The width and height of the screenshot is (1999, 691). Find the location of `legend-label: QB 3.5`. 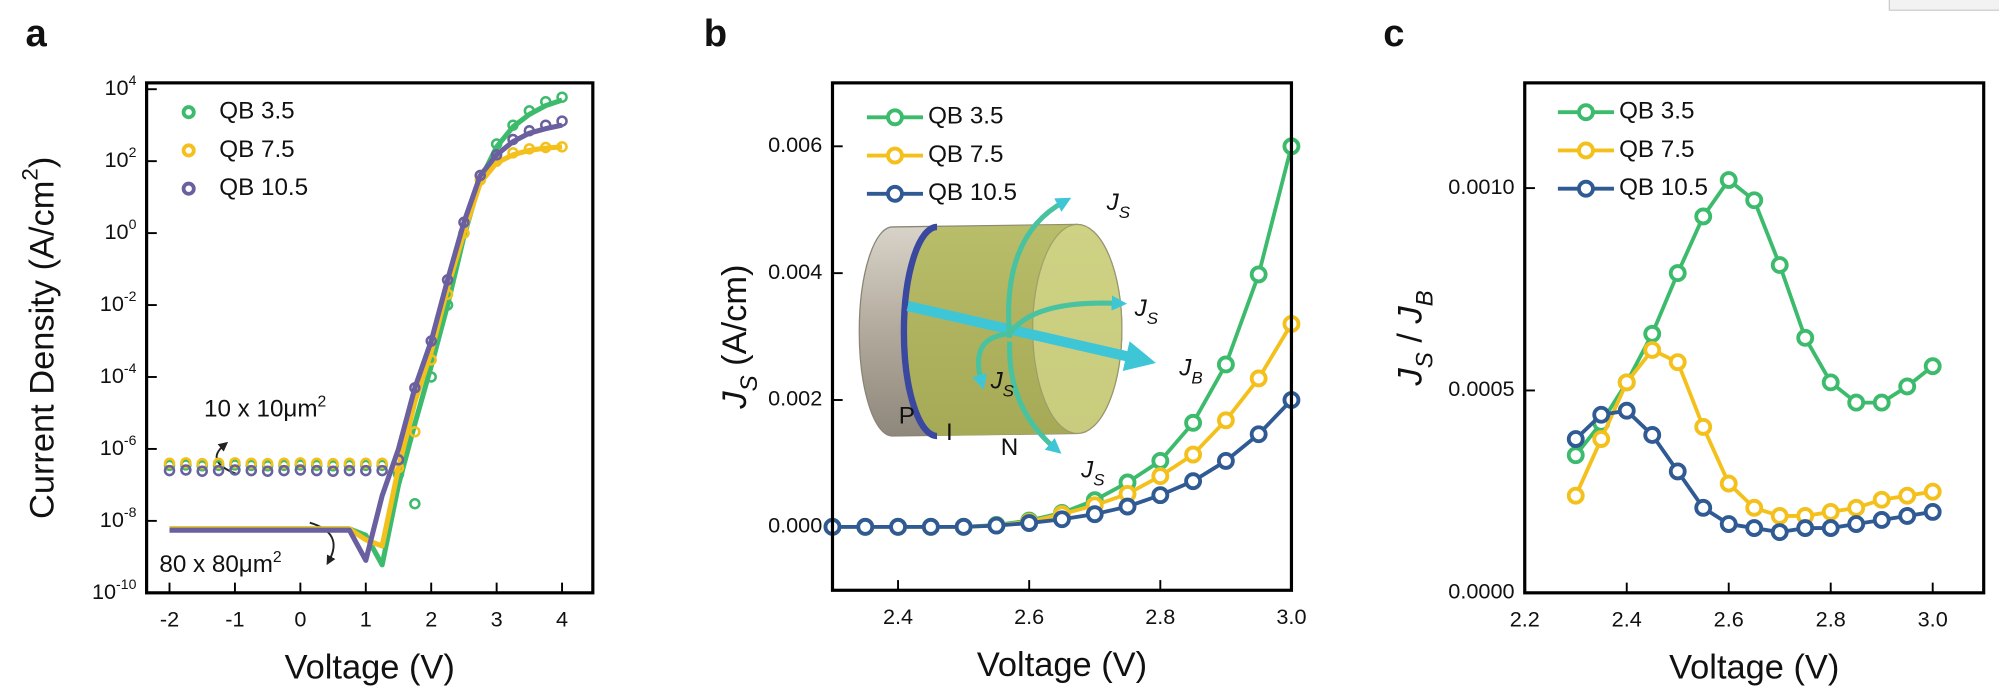

legend-label: QB 3.5 is located at coordinates (1656, 111).